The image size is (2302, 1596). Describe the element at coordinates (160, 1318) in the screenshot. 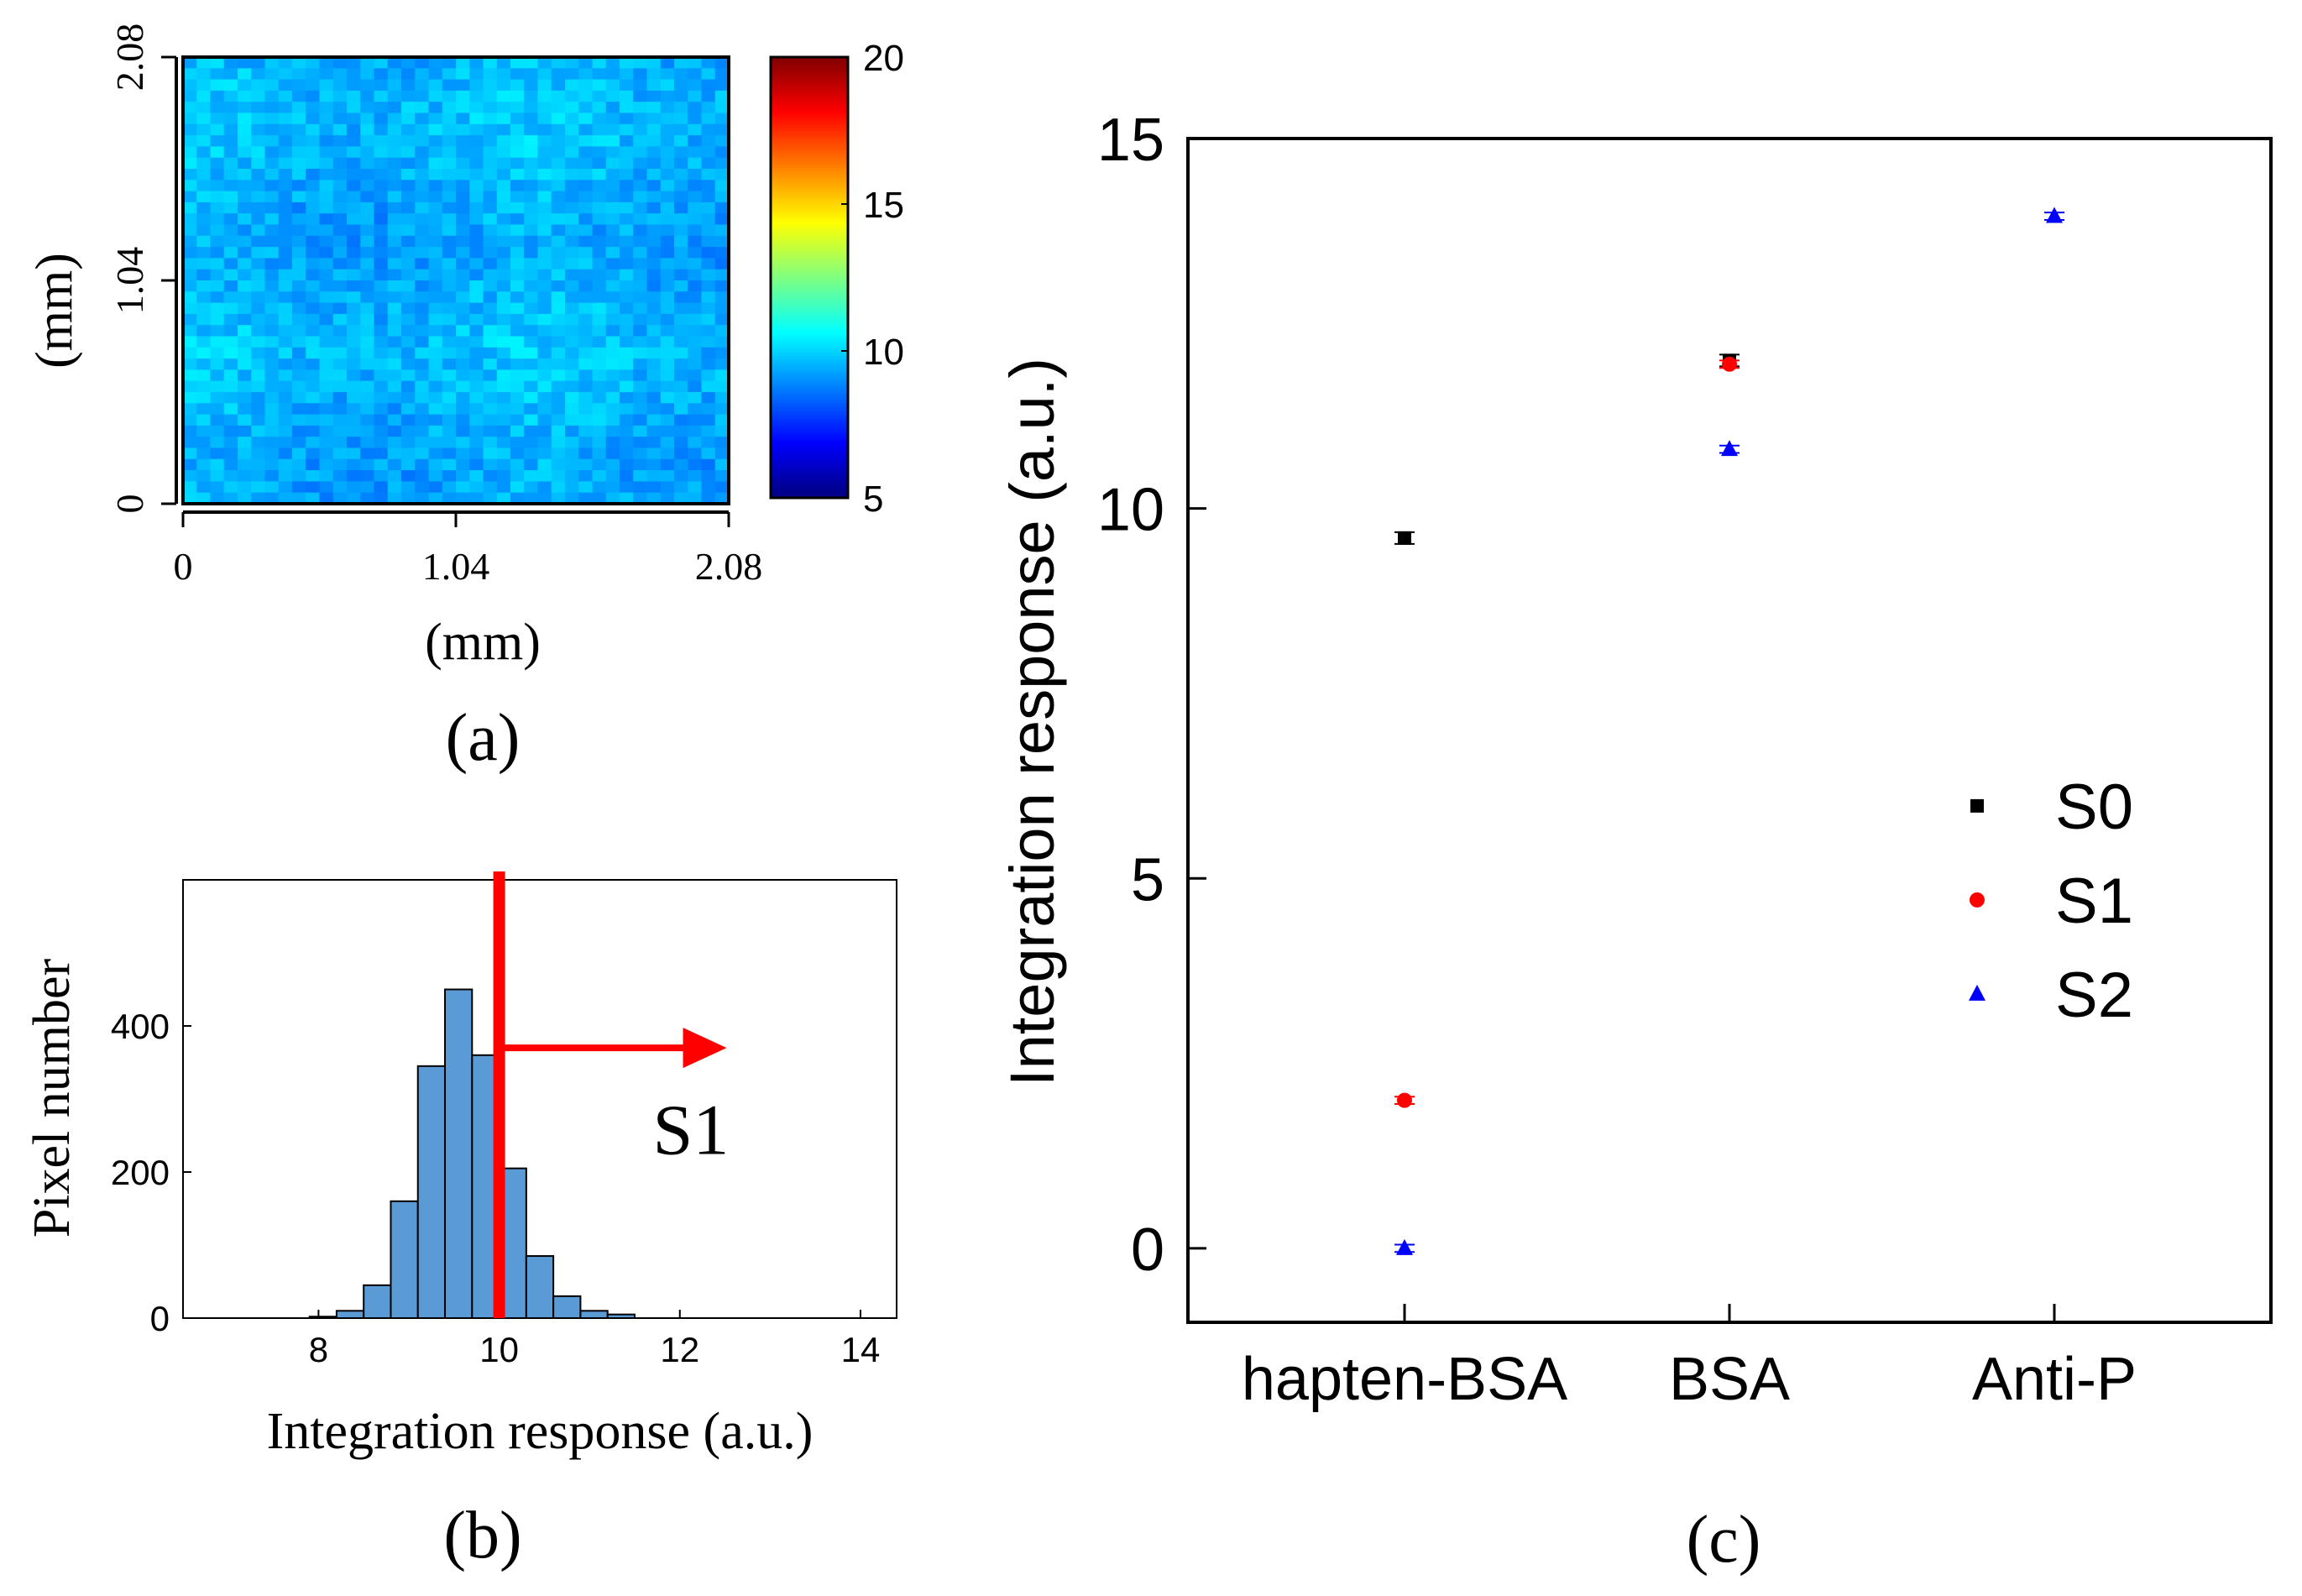

I see `histogram-y-tick-label: 0` at that location.